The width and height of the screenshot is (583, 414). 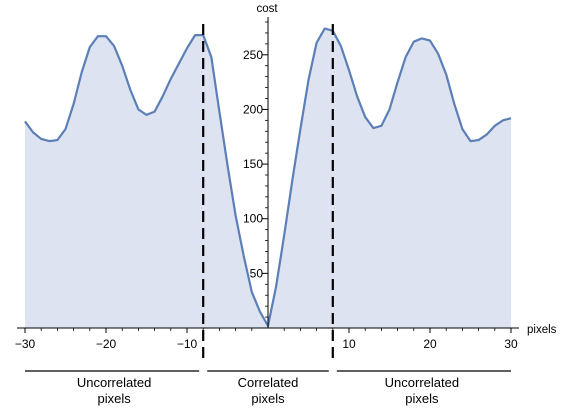 I want to click on y-tick-label: 200, so click(x=253, y=109).